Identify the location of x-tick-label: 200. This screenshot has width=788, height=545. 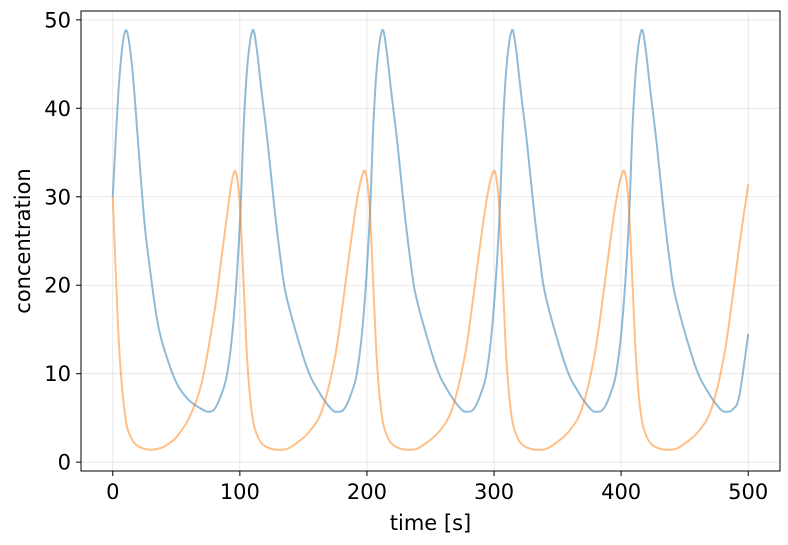
(367, 492).